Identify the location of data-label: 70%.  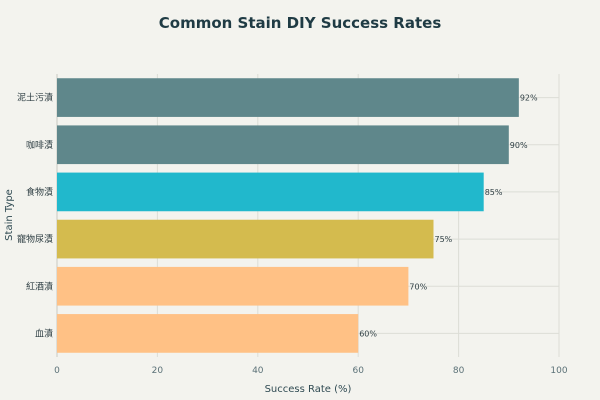
(418, 286).